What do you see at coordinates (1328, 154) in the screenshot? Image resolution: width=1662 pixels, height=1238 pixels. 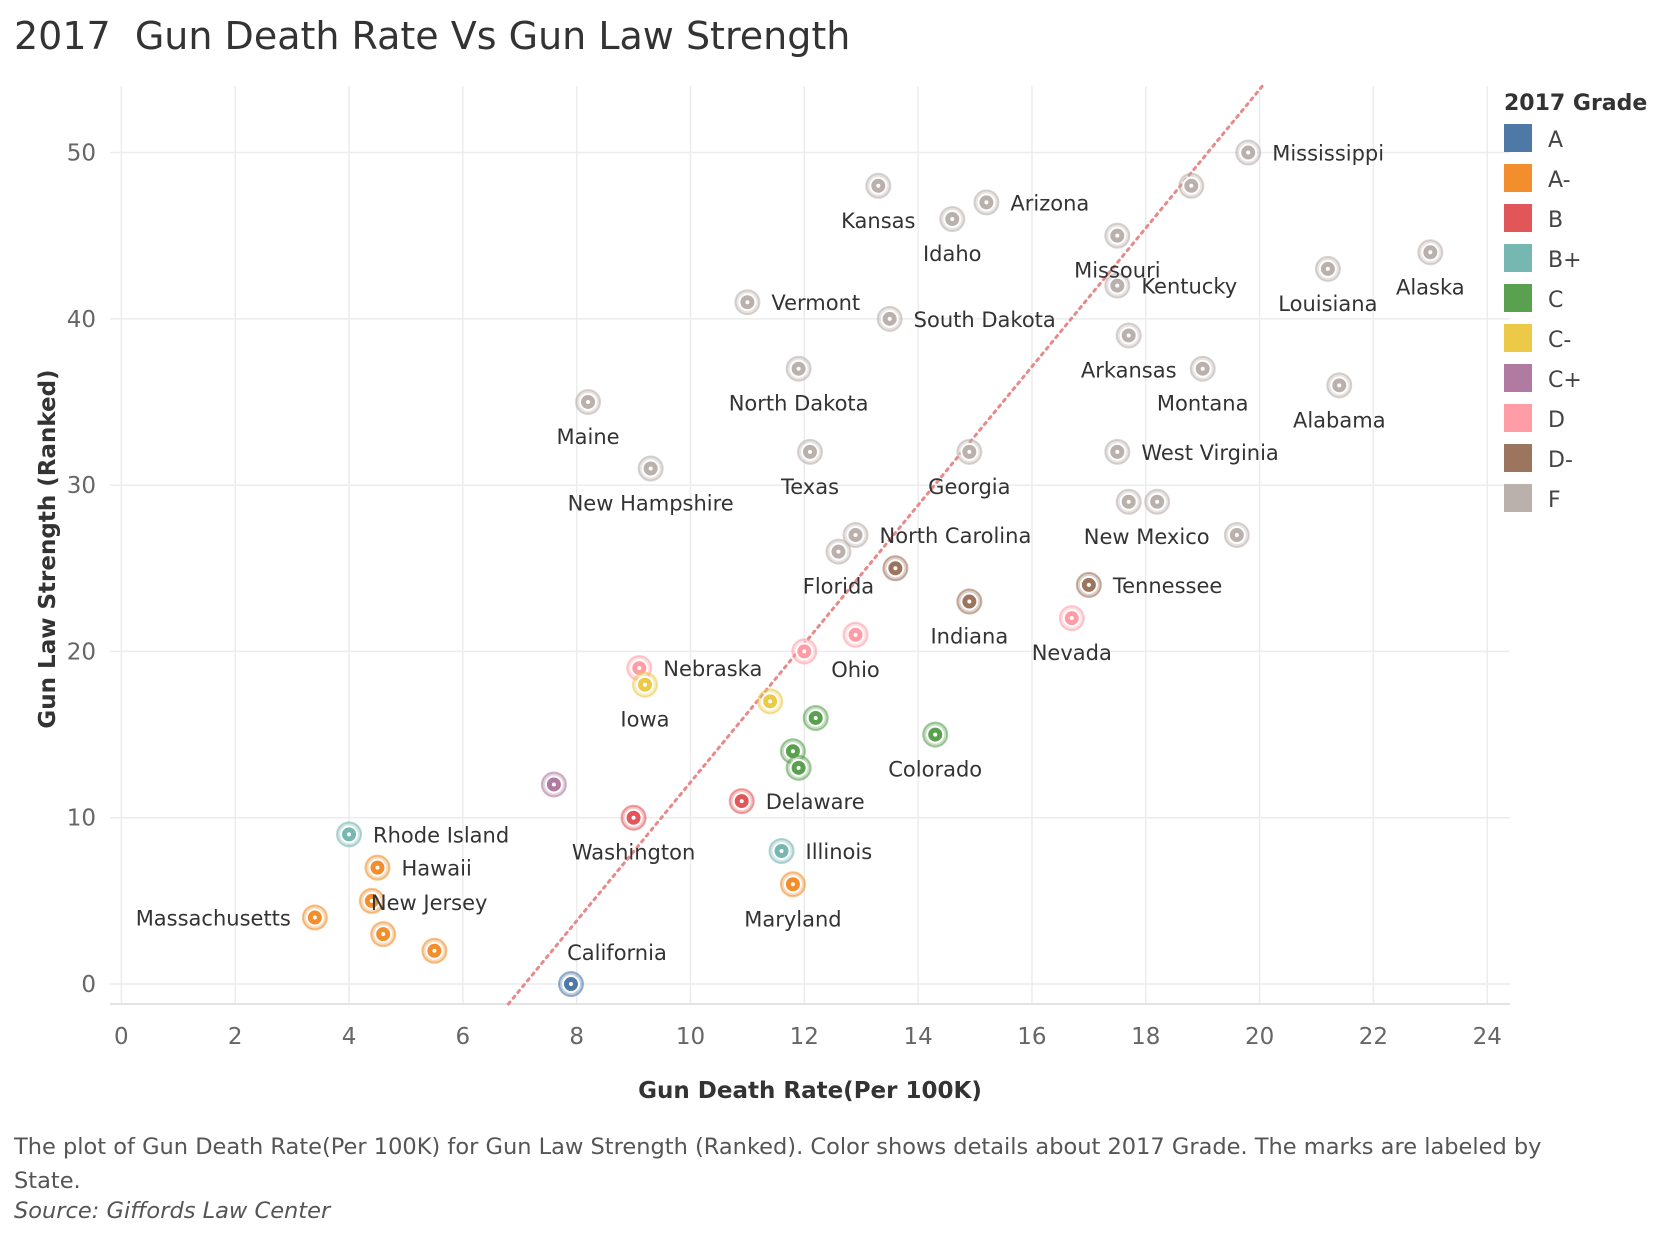 I see `point-label: Mississippi` at bounding box center [1328, 154].